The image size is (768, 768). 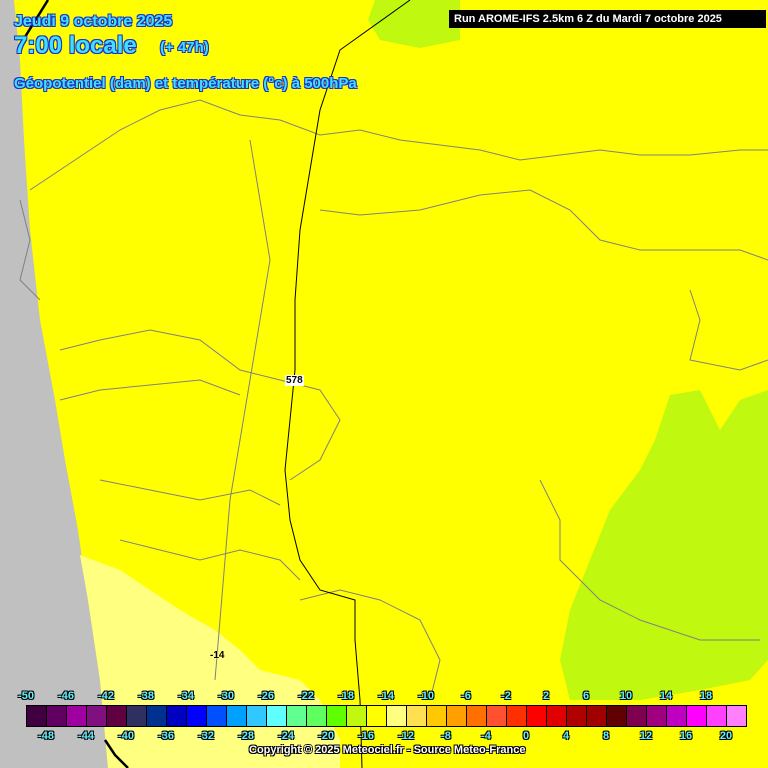 I want to click on legend-label: 6, so click(x=586, y=696).